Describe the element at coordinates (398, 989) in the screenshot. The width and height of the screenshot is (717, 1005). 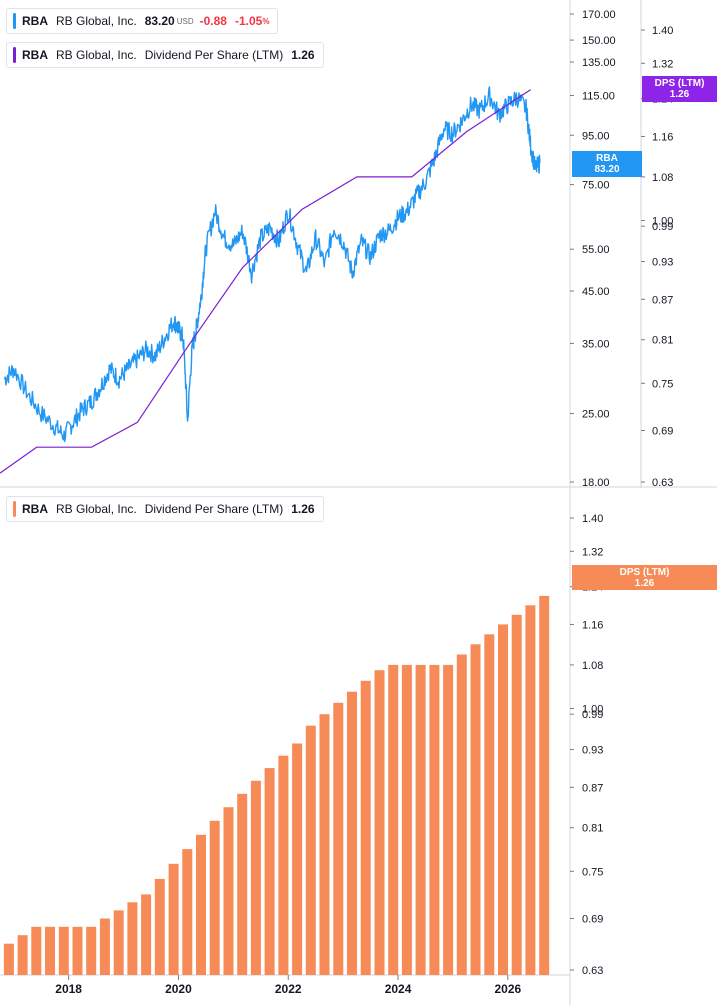
I see `xtick-label: 2024` at that location.